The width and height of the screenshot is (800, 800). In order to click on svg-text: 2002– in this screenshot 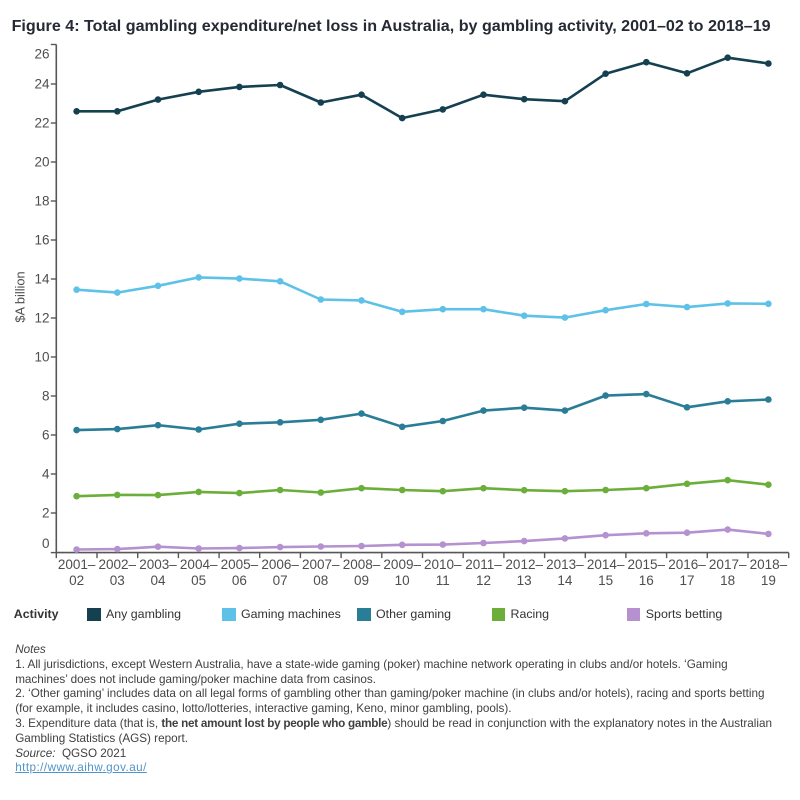, I will do `click(118, 564)`.